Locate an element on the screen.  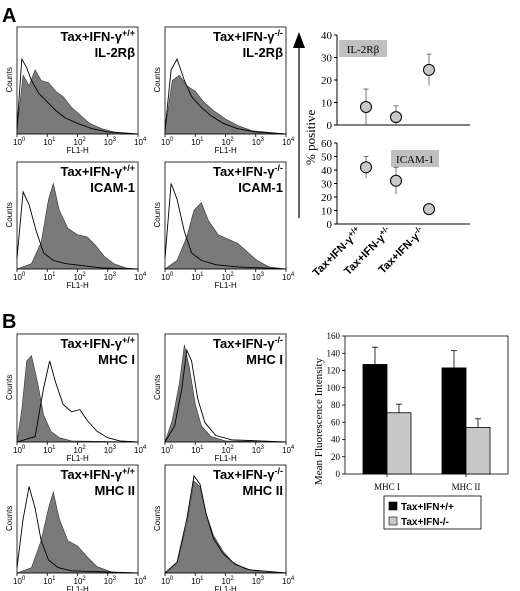
subplot-label: IL-2Rβ is located at coordinates (363, 50).